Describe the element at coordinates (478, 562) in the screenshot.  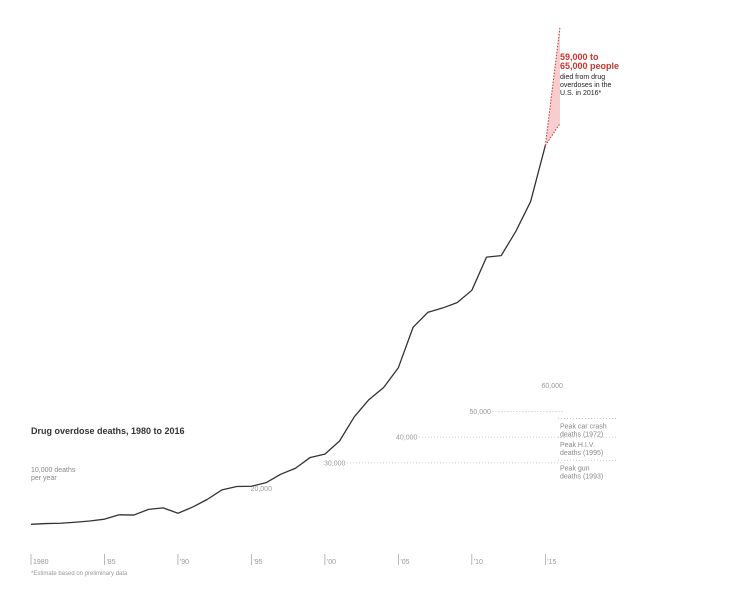
I see `x-tick-label-6: '10` at that location.